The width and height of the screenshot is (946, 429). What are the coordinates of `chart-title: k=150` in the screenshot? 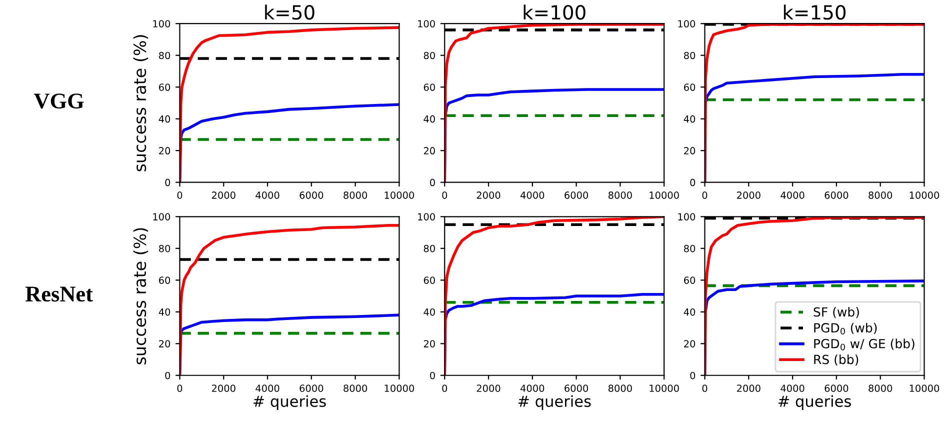 It's located at (815, 12).